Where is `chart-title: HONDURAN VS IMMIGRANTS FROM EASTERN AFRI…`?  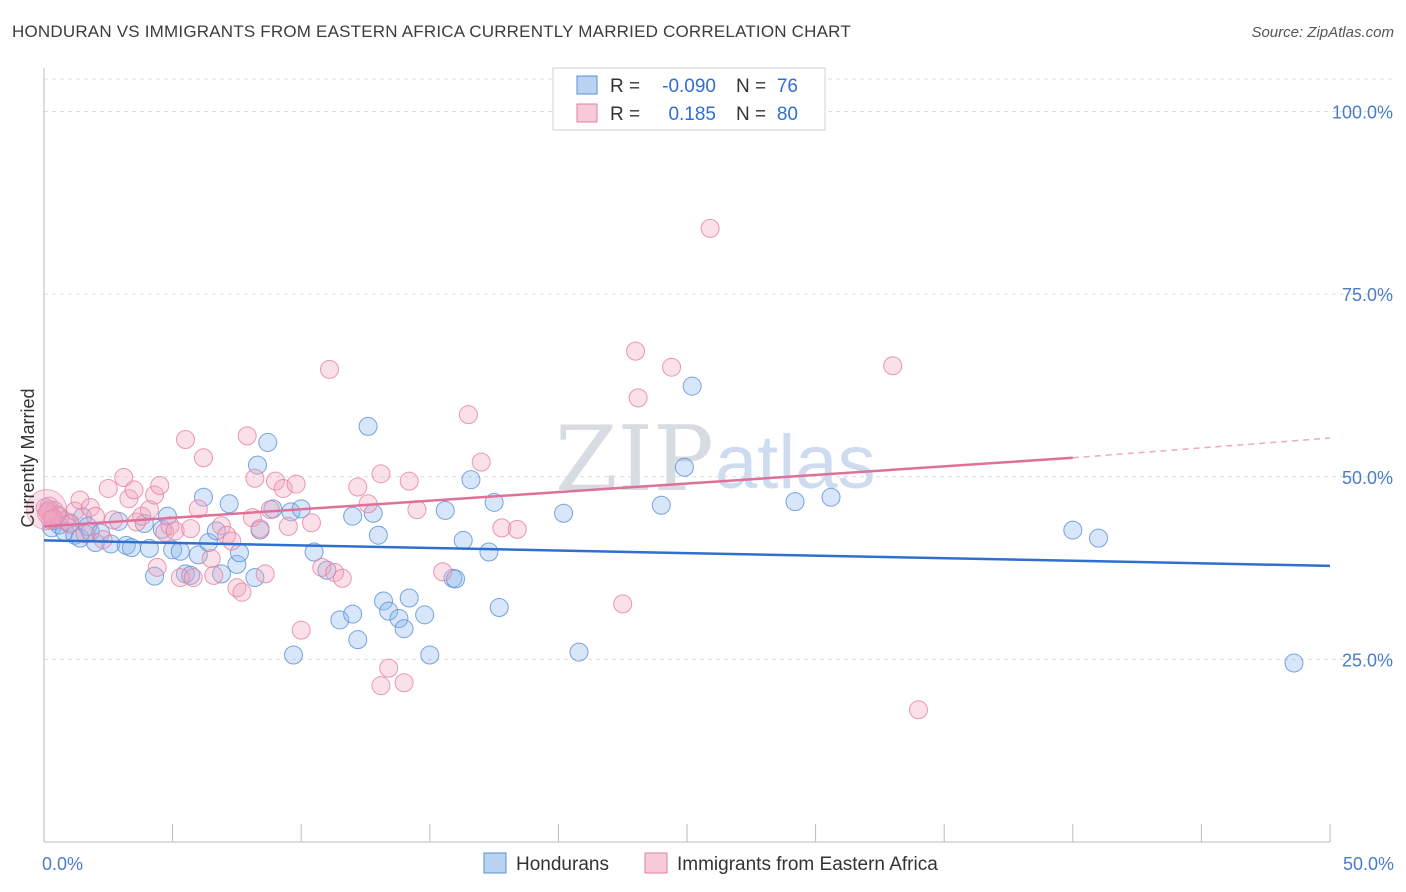
chart-title: HONDURAN VS IMMIGRANTS FROM EASTERN AFRI… is located at coordinates (431, 31).